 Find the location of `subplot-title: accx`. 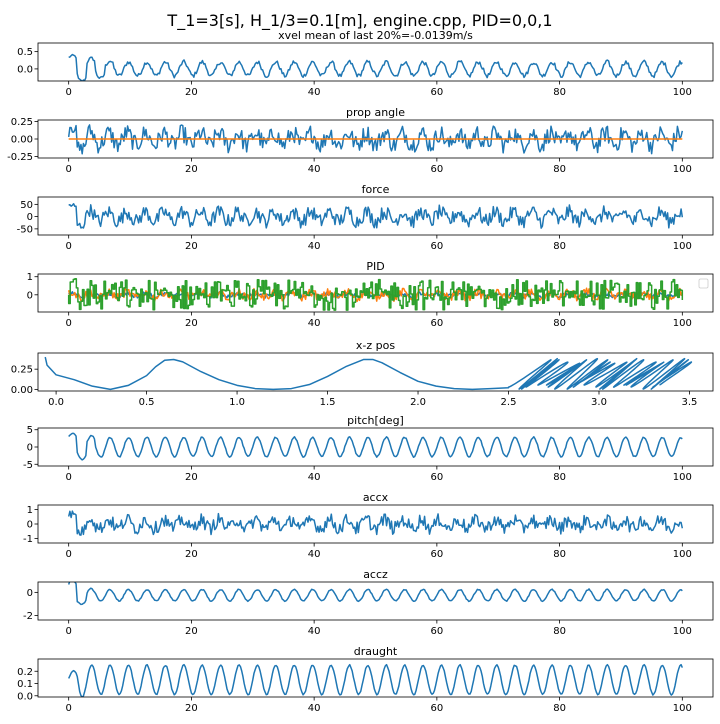

subplot-title: accx is located at coordinates (376, 497).